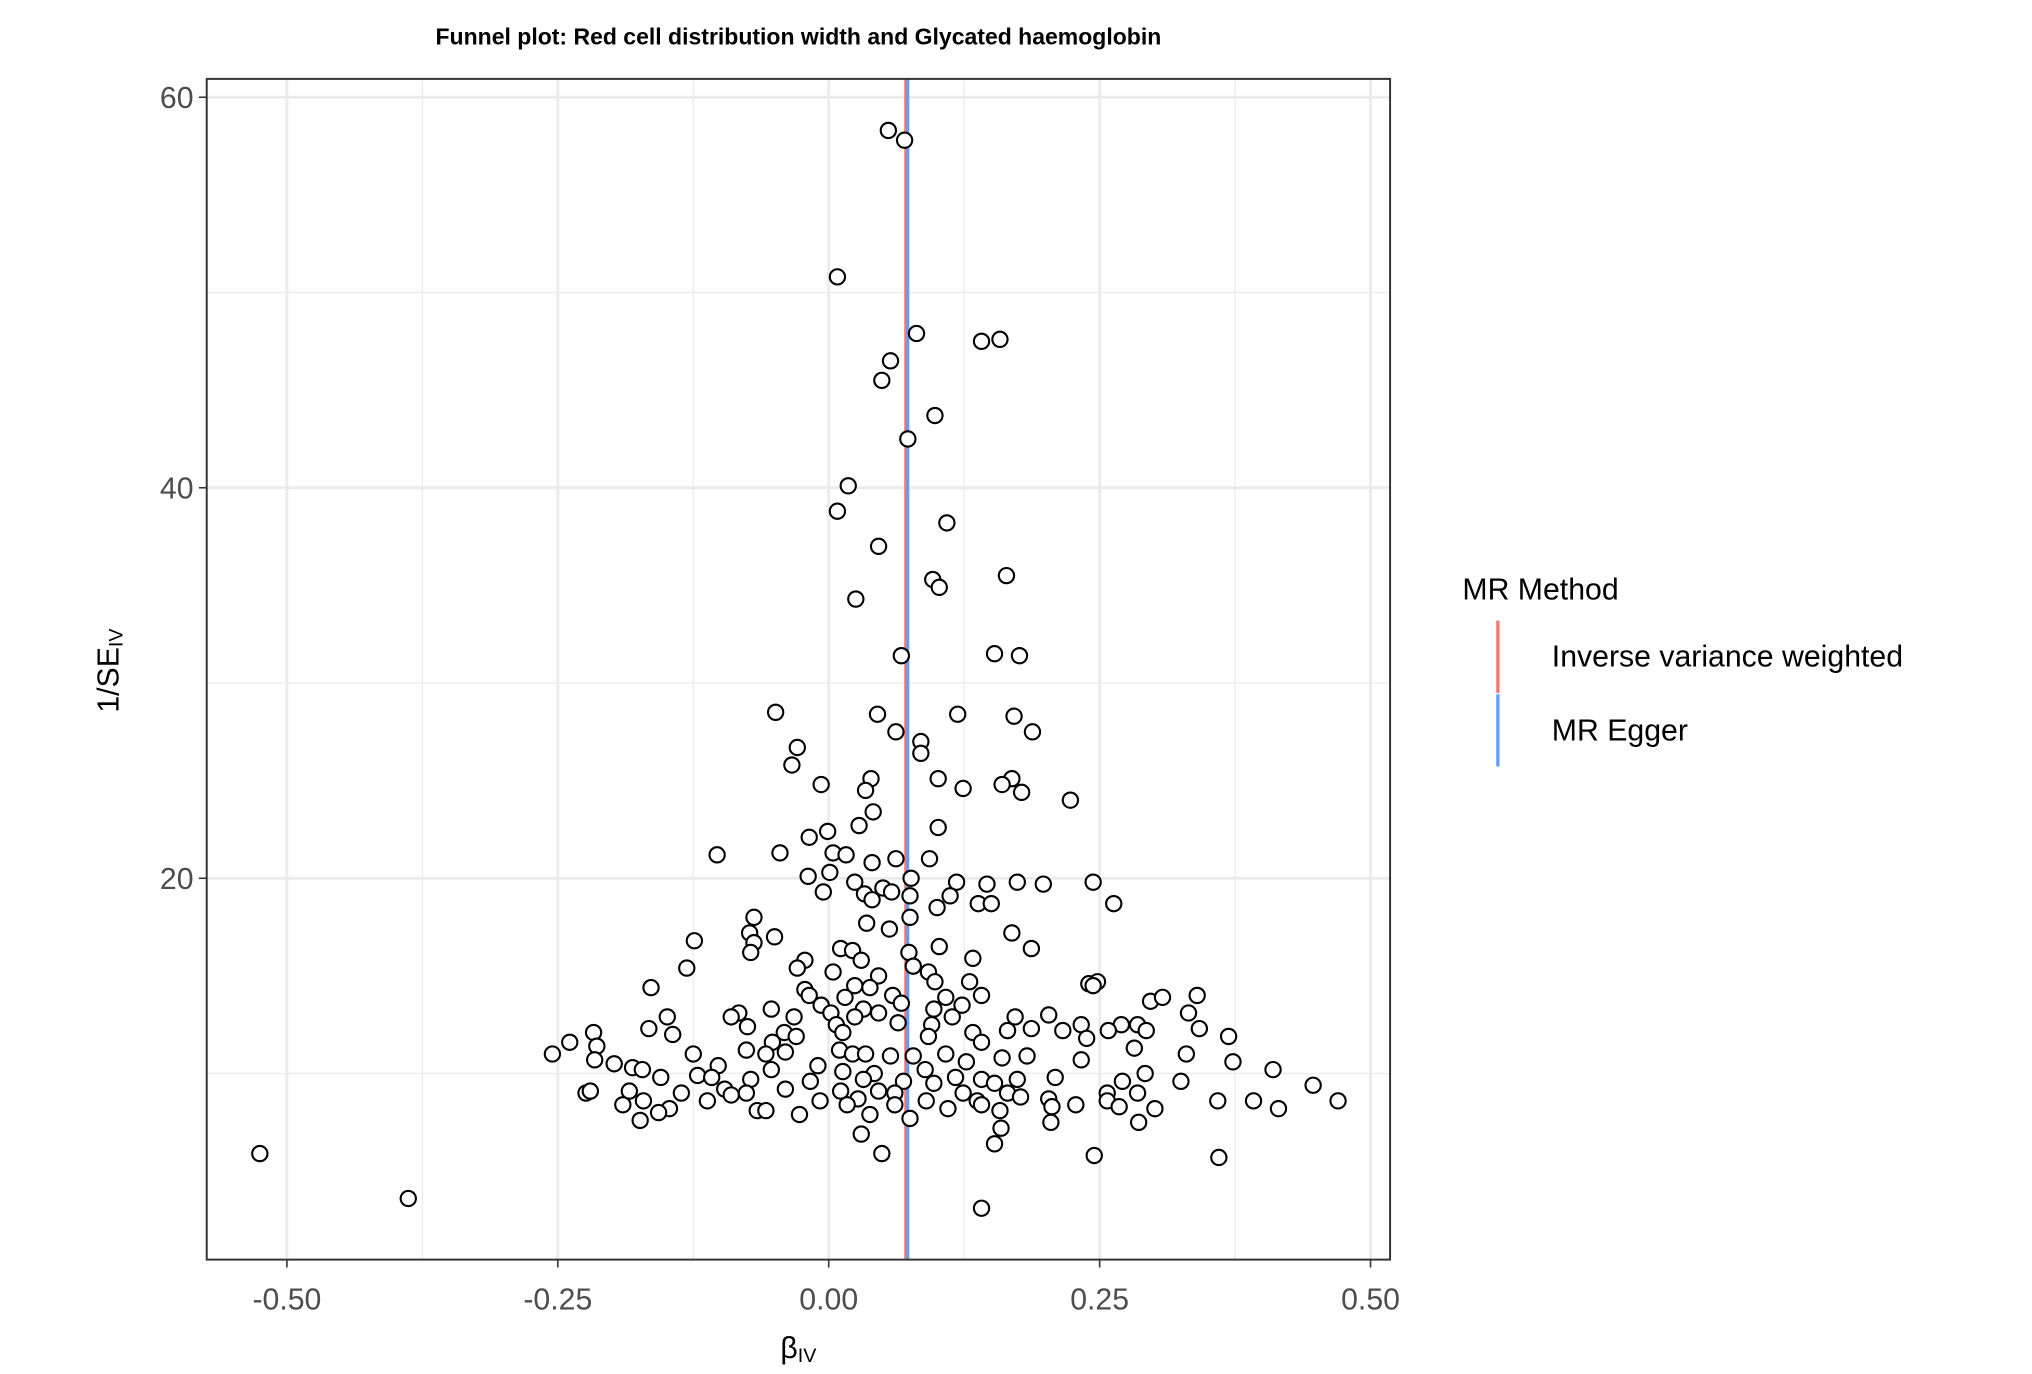 The image size is (2032, 1374). I want to click on legend-label: Inverse variance weighted, so click(1727, 657).